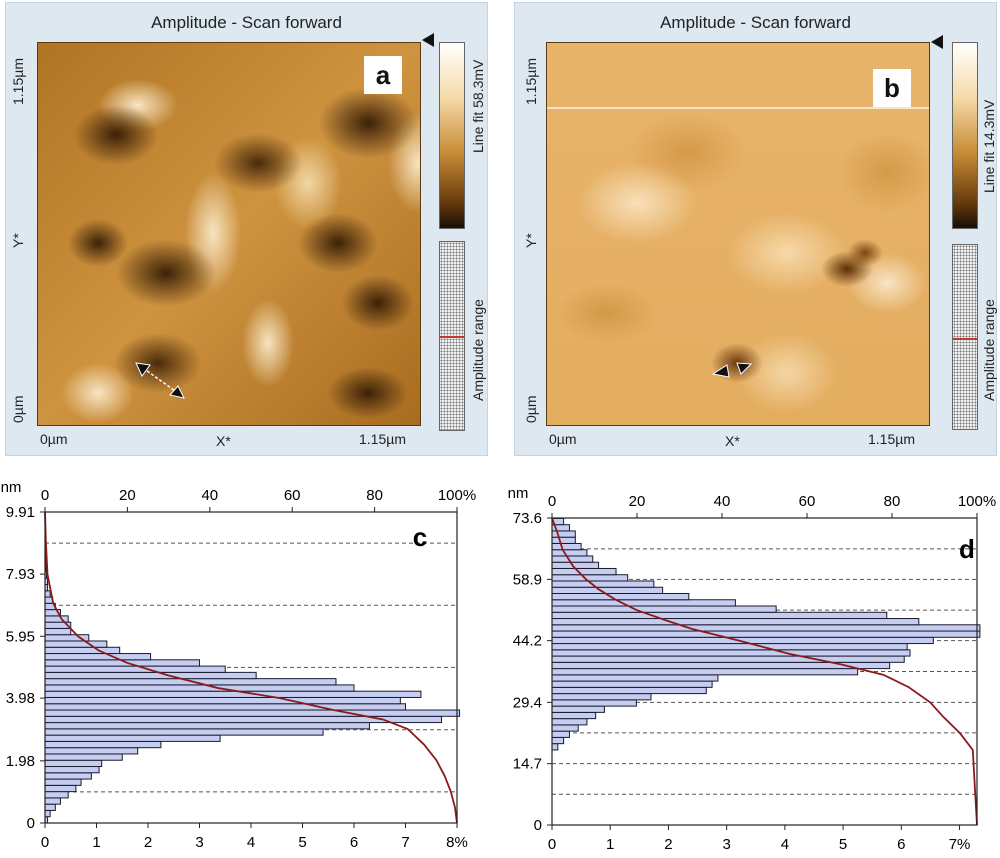 The width and height of the screenshot is (1000, 858). Describe the element at coordinates (457, 842) in the screenshot. I see `x-bottom-tick-label: 8%` at that location.